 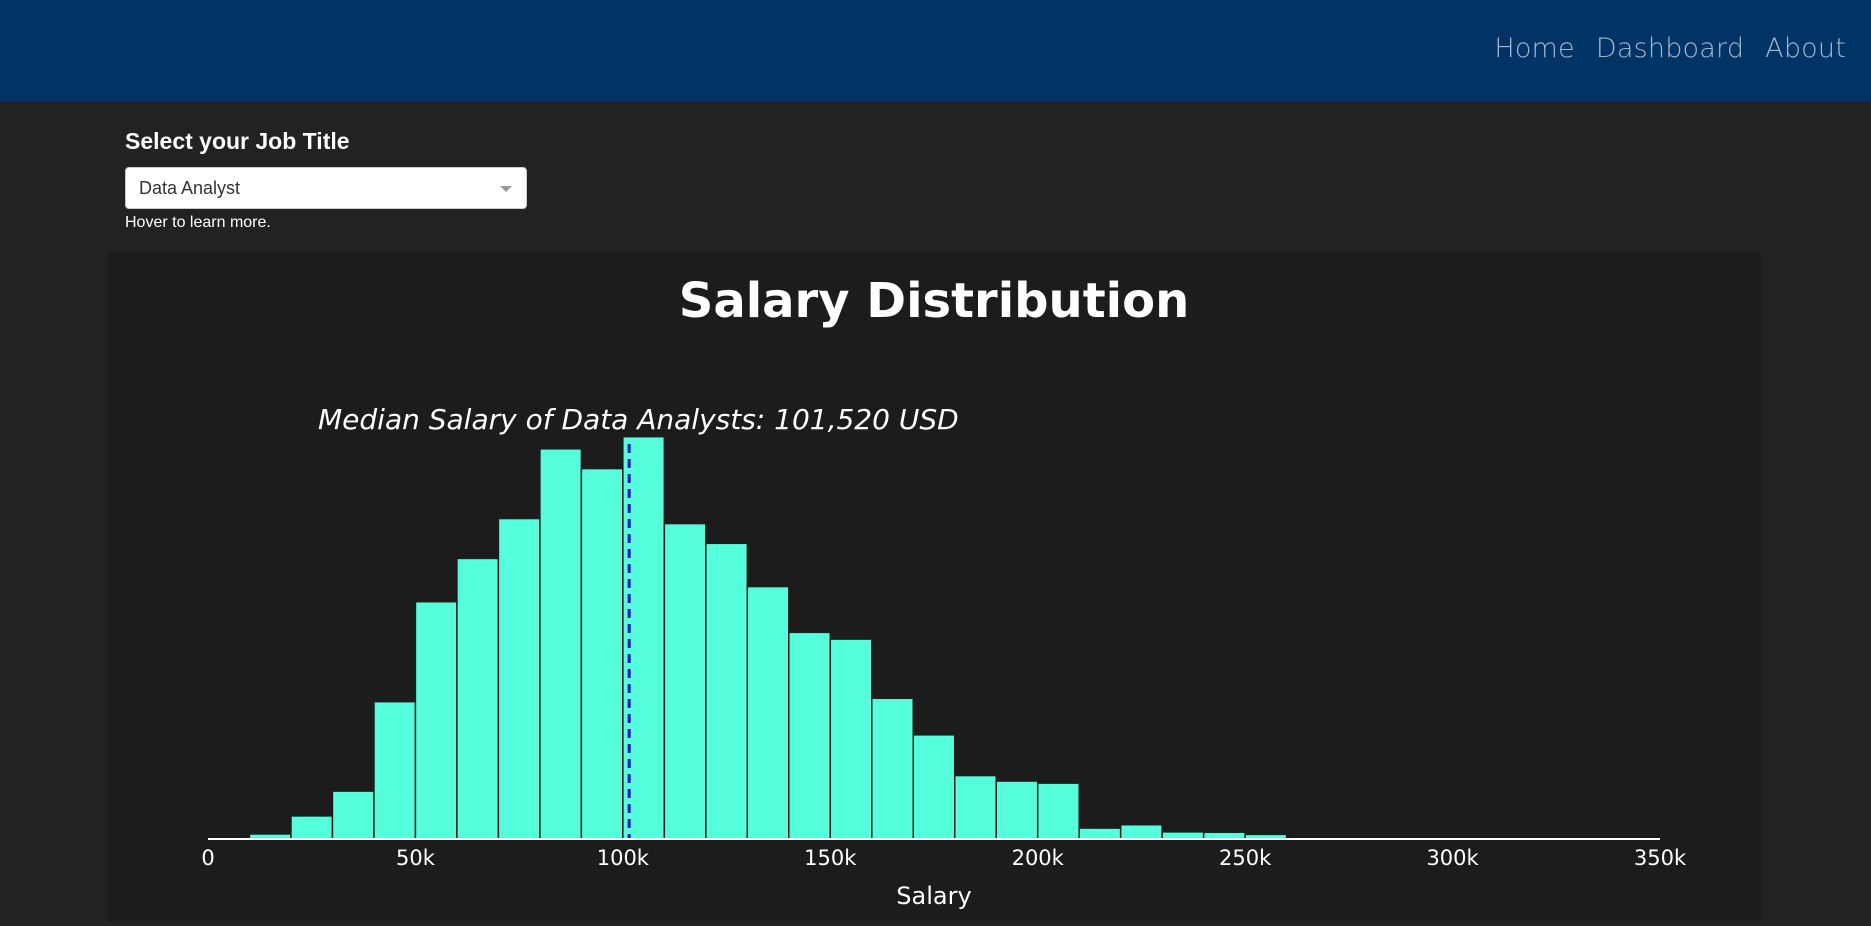 What do you see at coordinates (830, 858) in the screenshot?
I see `x-tick-label: 150k` at bounding box center [830, 858].